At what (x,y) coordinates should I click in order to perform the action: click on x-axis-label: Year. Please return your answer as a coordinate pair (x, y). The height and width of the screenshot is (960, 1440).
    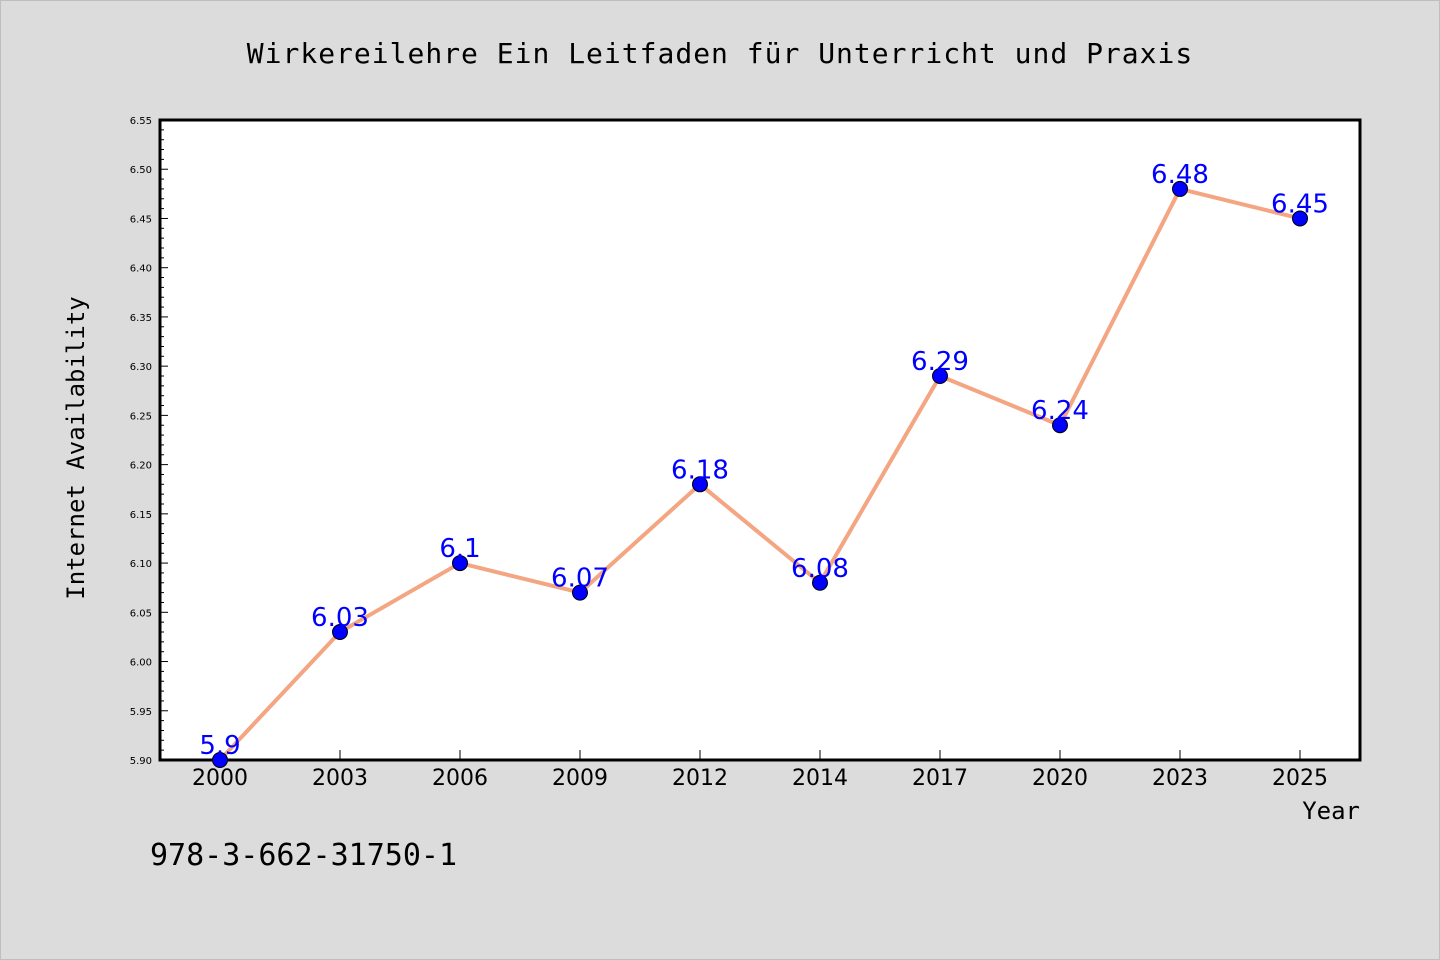
    Looking at the image, I should click on (1331, 811).